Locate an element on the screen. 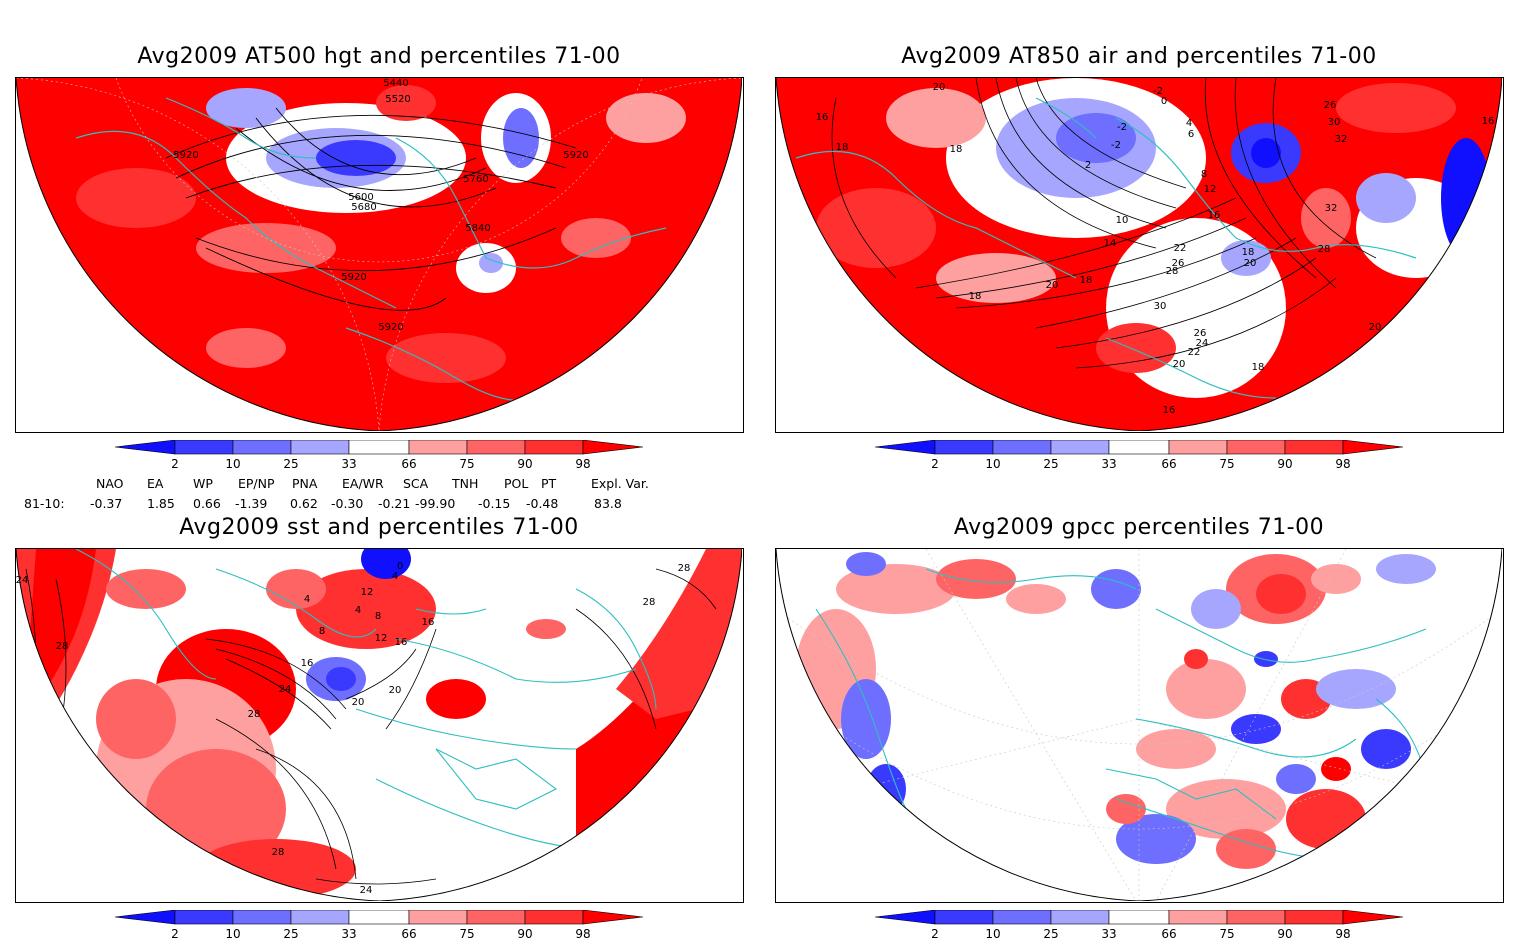  index-value: 1.85 is located at coordinates (161, 503).